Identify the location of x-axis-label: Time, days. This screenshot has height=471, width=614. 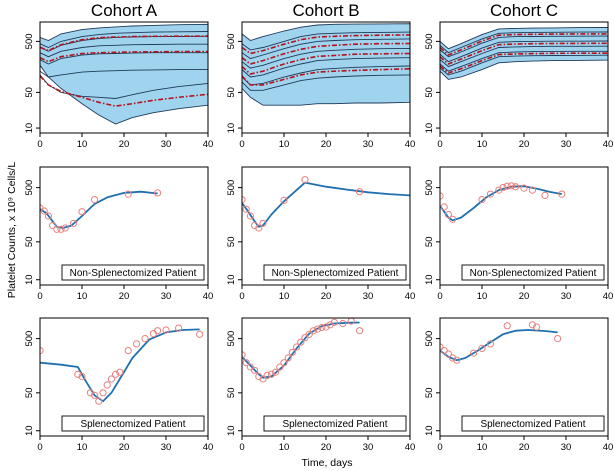
(327, 463).